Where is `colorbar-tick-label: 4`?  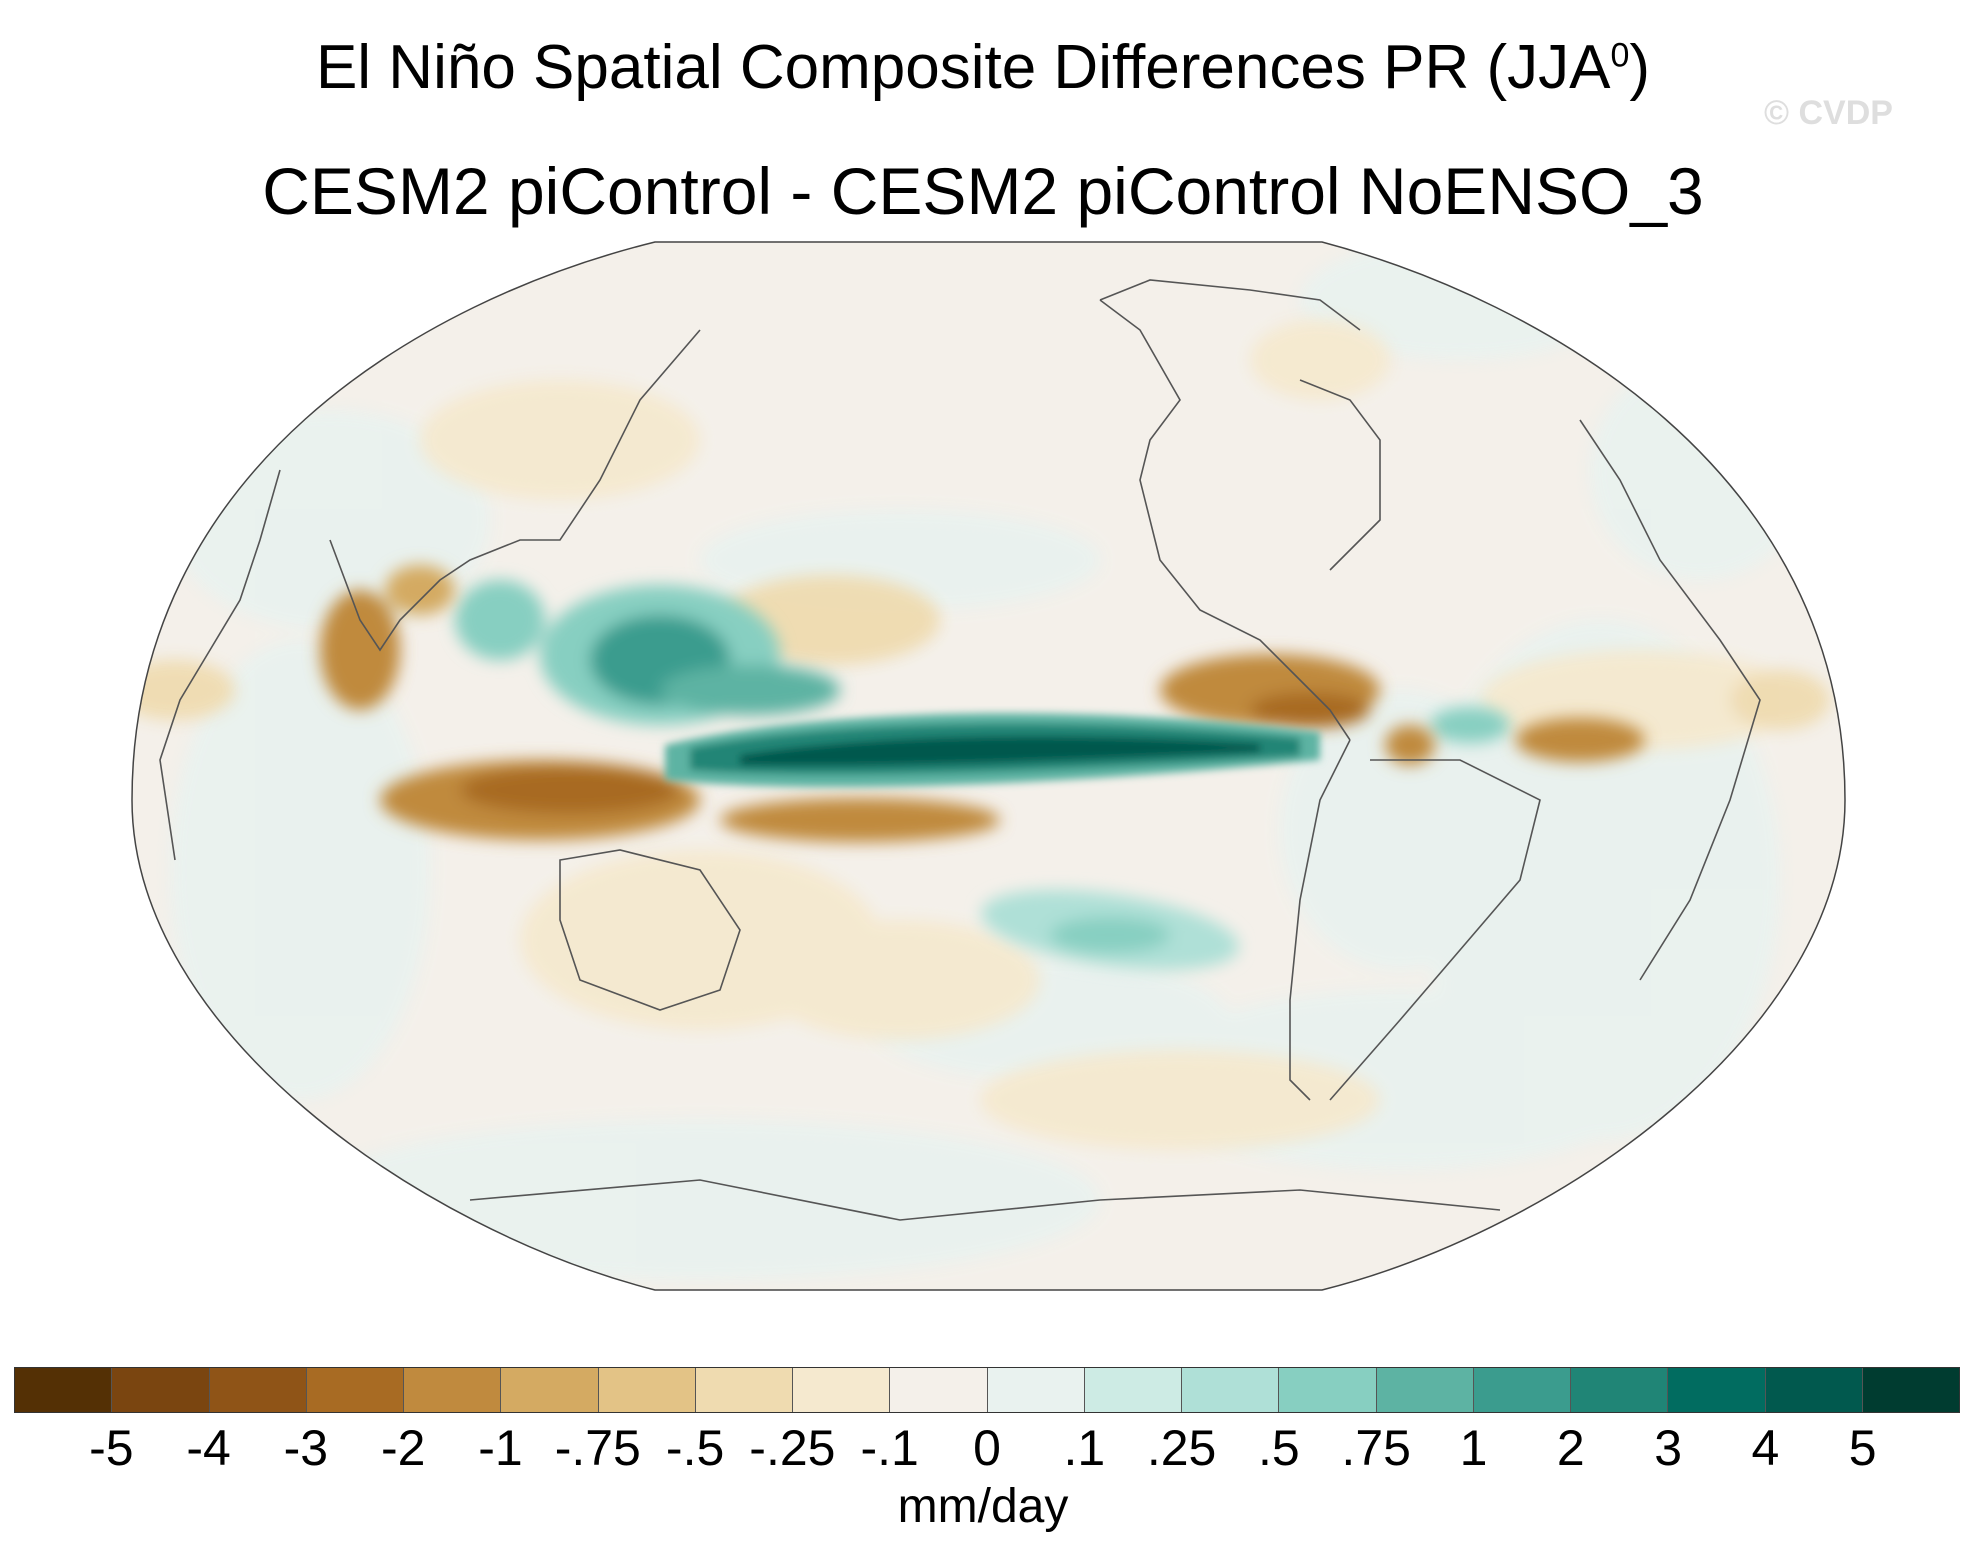
colorbar-tick-label: 4 is located at coordinates (1765, 1448).